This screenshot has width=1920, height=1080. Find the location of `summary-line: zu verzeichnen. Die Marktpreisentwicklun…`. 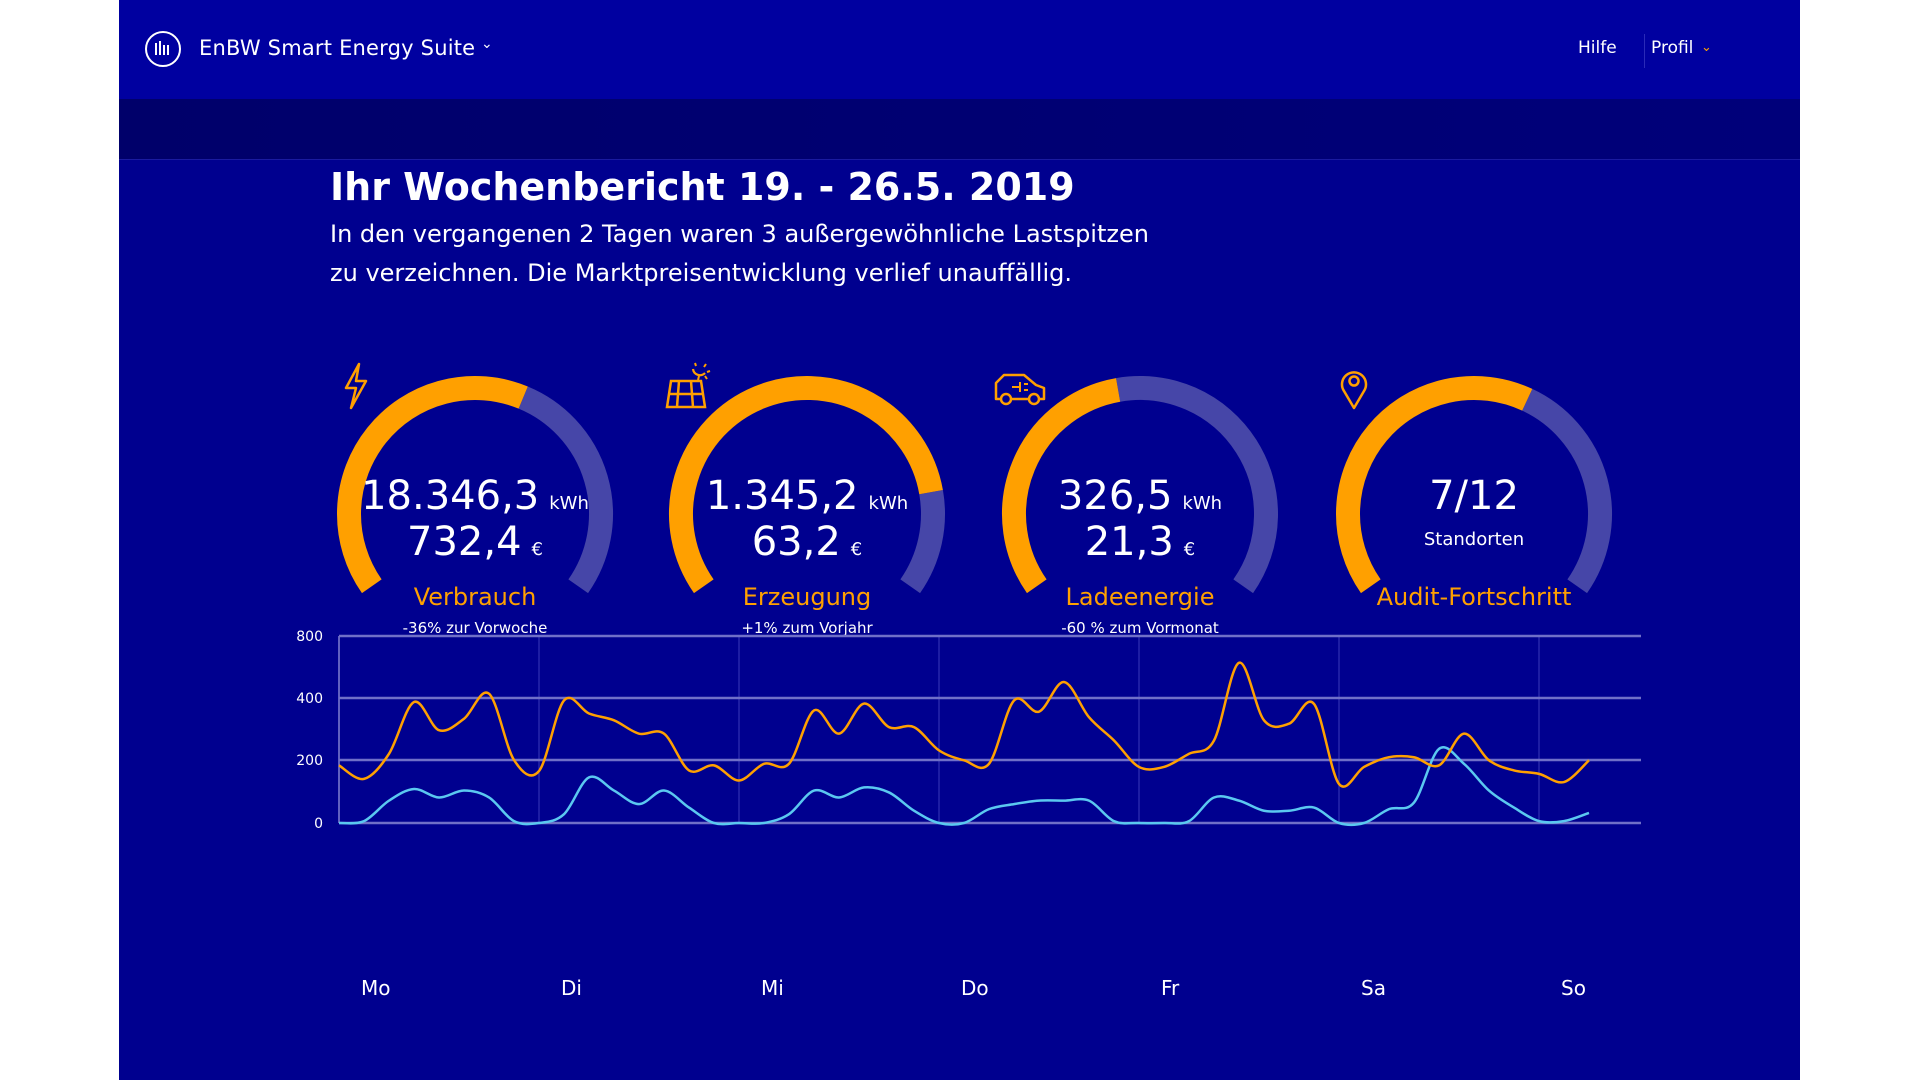

summary-line: zu verzeichnen. Die Marktpreisentwicklun… is located at coordinates (701, 273).